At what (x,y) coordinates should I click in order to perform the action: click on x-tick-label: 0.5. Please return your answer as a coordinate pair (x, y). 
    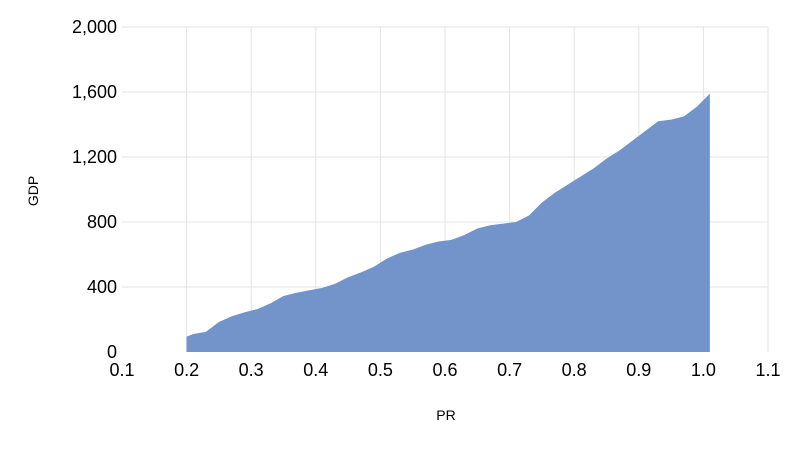
    Looking at the image, I should click on (380, 370).